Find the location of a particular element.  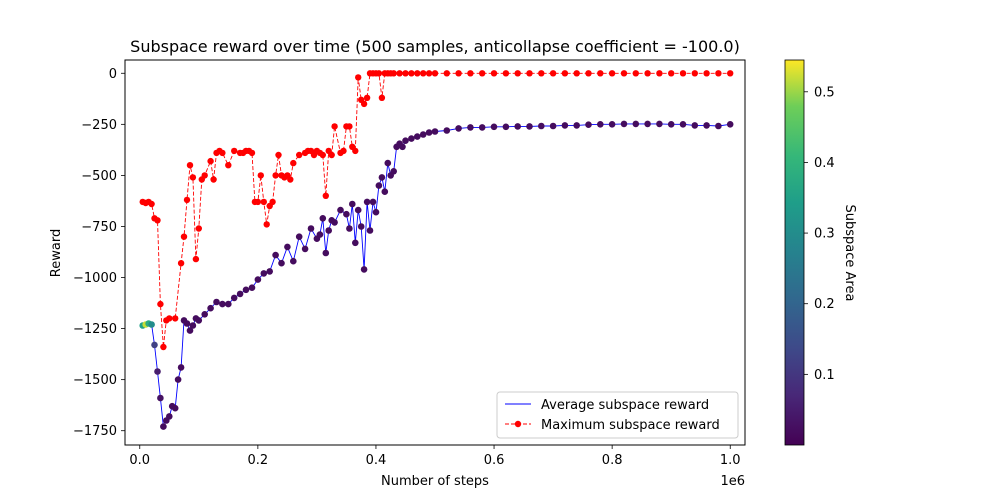

y-tick-label: −250 is located at coordinates (99, 125).